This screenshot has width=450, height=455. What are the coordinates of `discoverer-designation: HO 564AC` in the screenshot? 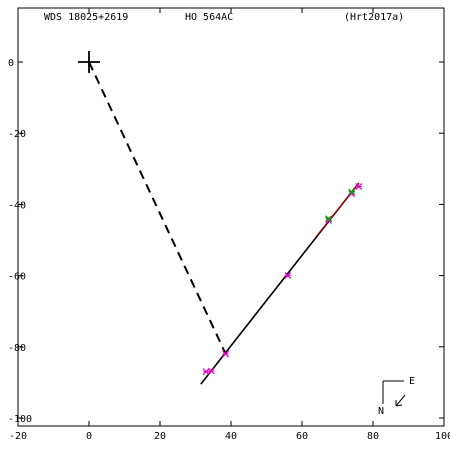 It's located at (209, 17).